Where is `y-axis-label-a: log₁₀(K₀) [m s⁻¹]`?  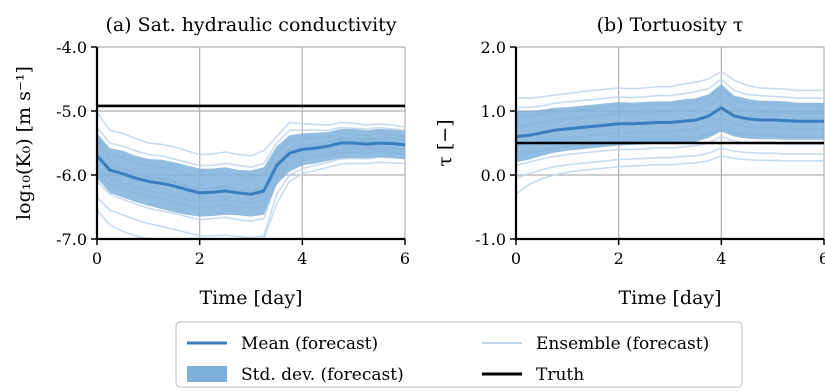
y-axis-label-a: log₁₀(K₀) [m s⁻¹] is located at coordinates (24, 143).